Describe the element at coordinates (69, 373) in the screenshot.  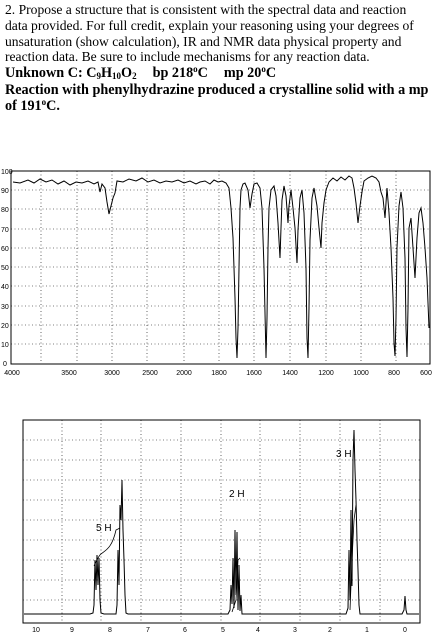
I see `ir-x-tick: 3500` at that location.